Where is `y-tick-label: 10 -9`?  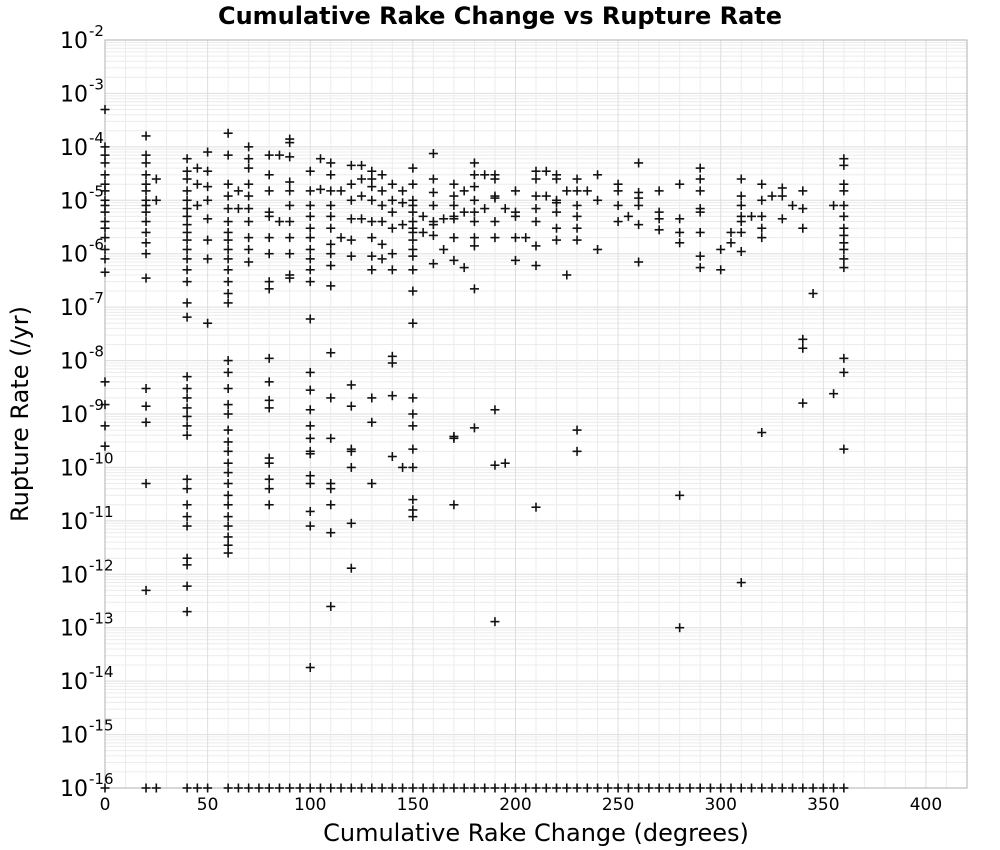
y-tick-label: 10 -9 is located at coordinates (82, 412).